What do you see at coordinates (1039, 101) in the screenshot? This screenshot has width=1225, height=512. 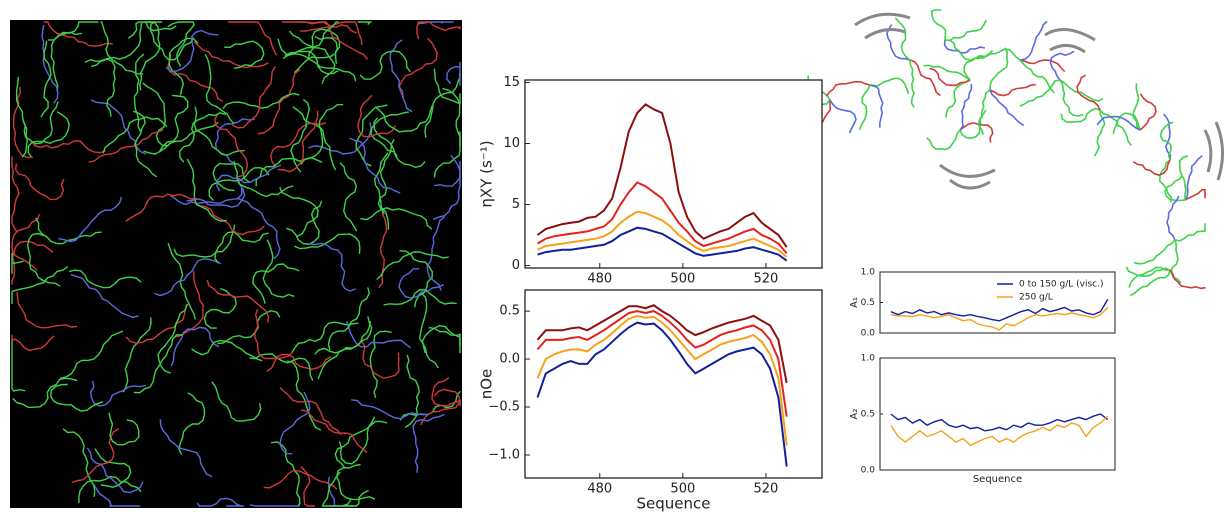 I see `motion-arcs` at bounding box center [1039, 101].